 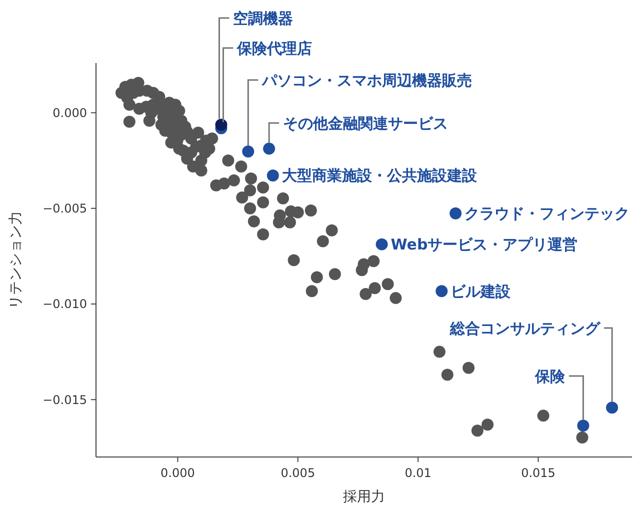 What do you see at coordinates (177, 473) in the screenshot?
I see `x-tick-label: 0.000` at bounding box center [177, 473].